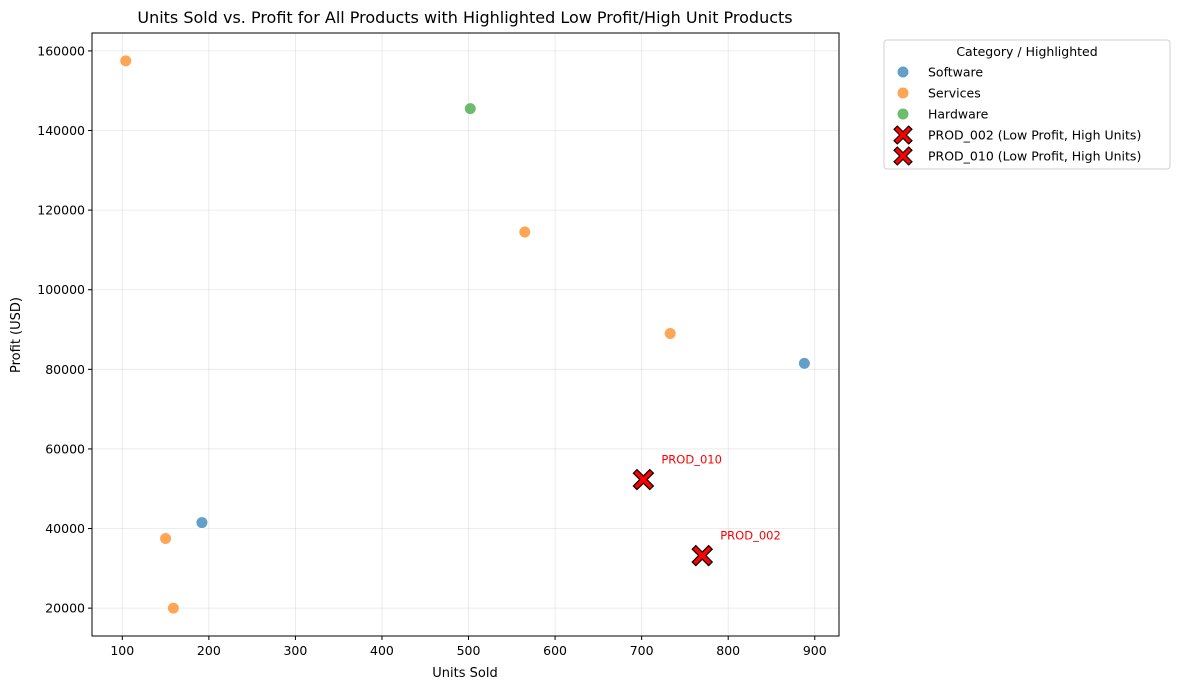 The image size is (1180, 690). I want to click on point-annotation: PROD_002, so click(750, 536).